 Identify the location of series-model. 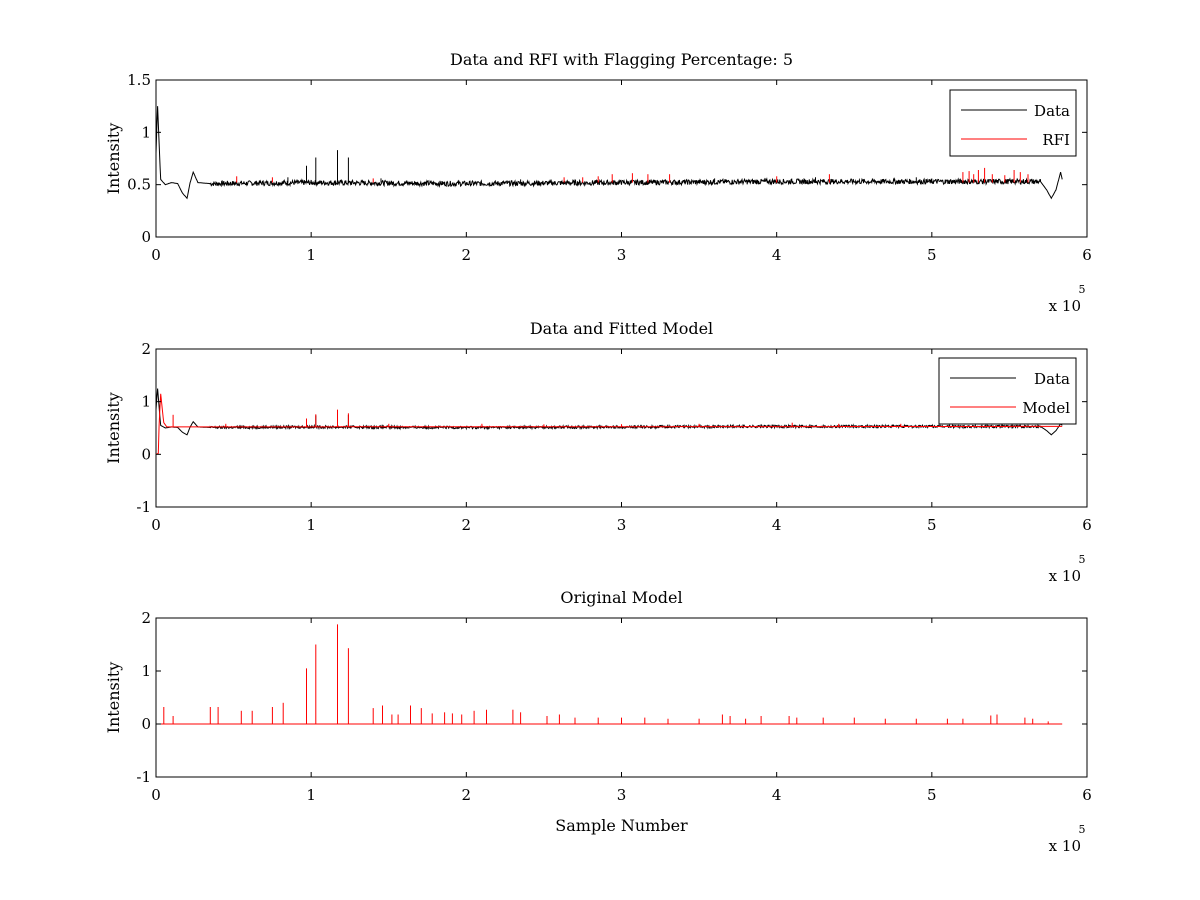
(609, 424).